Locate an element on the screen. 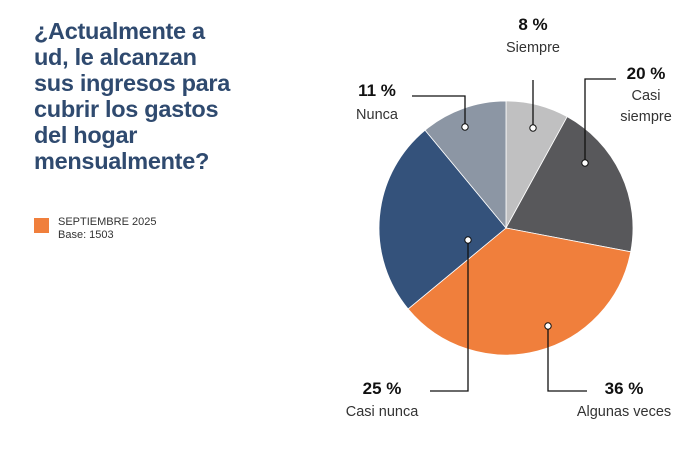 The image size is (699, 466). legend-text: SEPTIEMBRE 2025 Base: 1503 is located at coordinates (107, 229).